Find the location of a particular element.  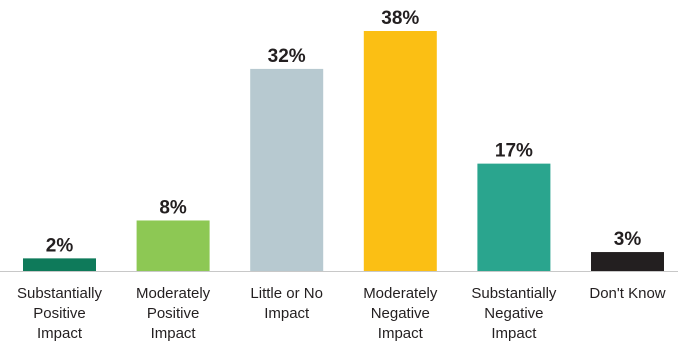

category-label-3: Moderately Negative Impact is located at coordinates (400, 313).